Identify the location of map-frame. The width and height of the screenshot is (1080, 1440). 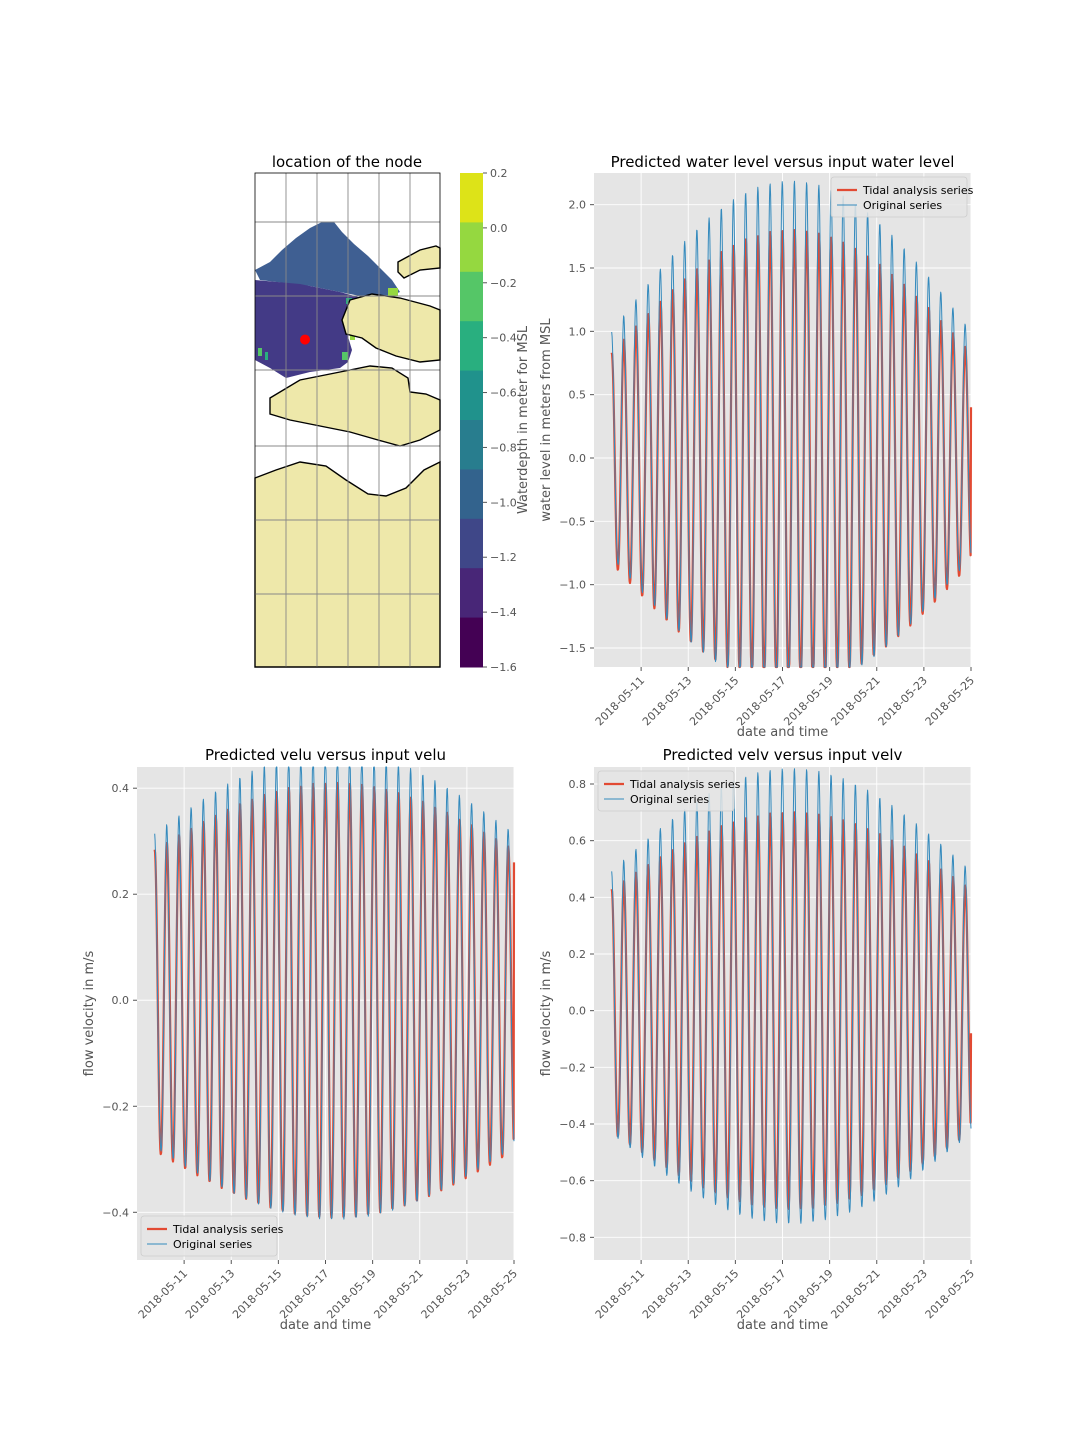
(347, 420).